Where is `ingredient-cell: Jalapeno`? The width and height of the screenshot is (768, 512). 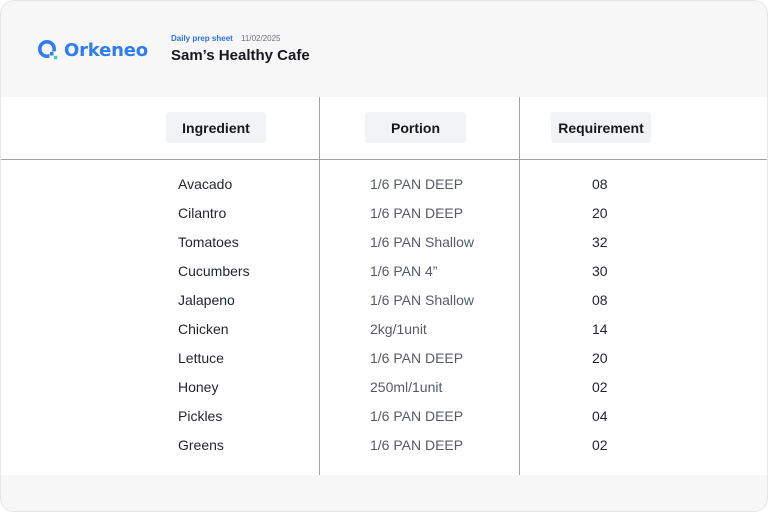 ingredient-cell: Jalapeno is located at coordinates (206, 300).